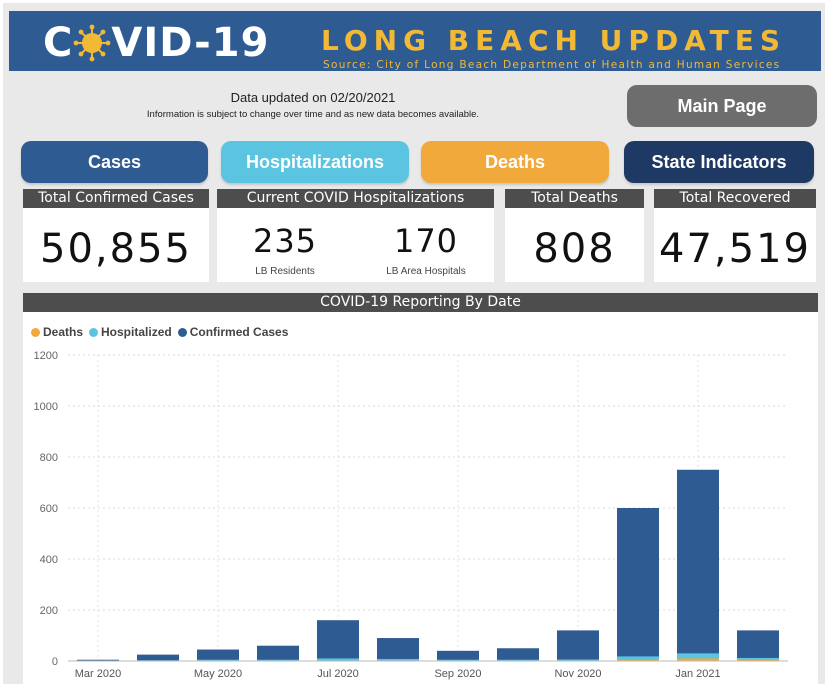 The height and width of the screenshot is (685, 828). I want to click on lb-hospitals-value: 170, so click(426, 241).